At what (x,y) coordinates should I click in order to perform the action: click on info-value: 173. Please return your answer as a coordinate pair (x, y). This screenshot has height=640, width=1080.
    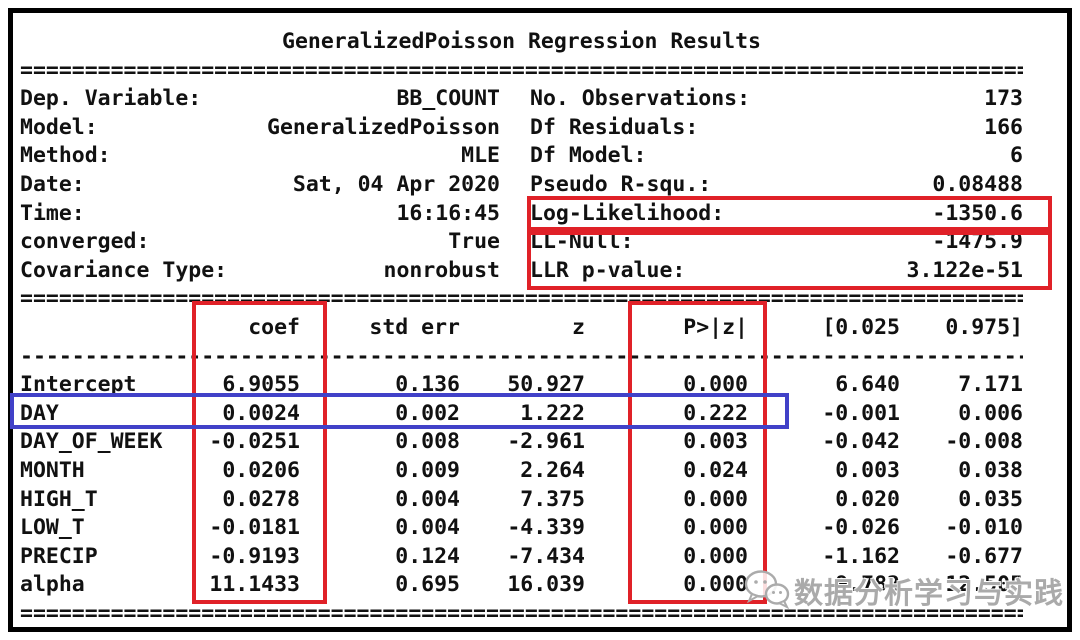
    Looking at the image, I should click on (1003, 99).